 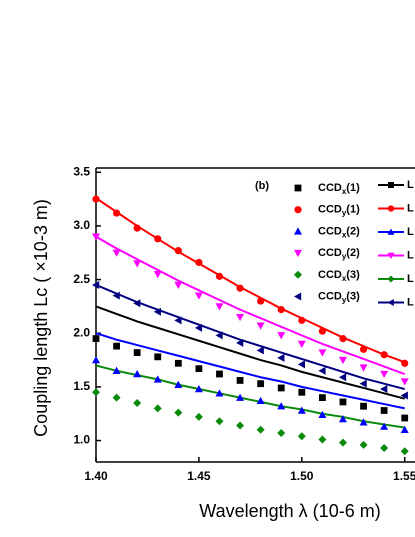 What do you see at coordinates (302, 476) in the screenshot?
I see `x-tick-label: 1.50` at bounding box center [302, 476].